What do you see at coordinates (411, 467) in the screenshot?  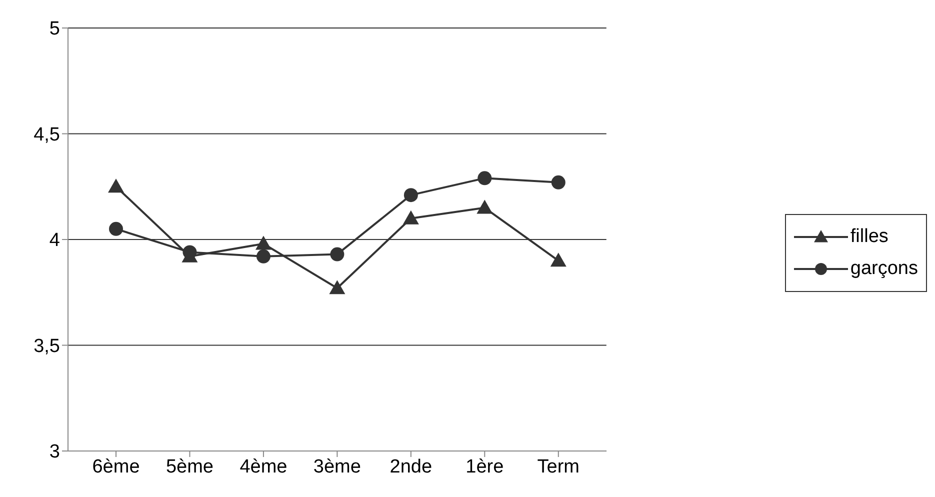 I see `x-tick-label: 2nde` at bounding box center [411, 467].